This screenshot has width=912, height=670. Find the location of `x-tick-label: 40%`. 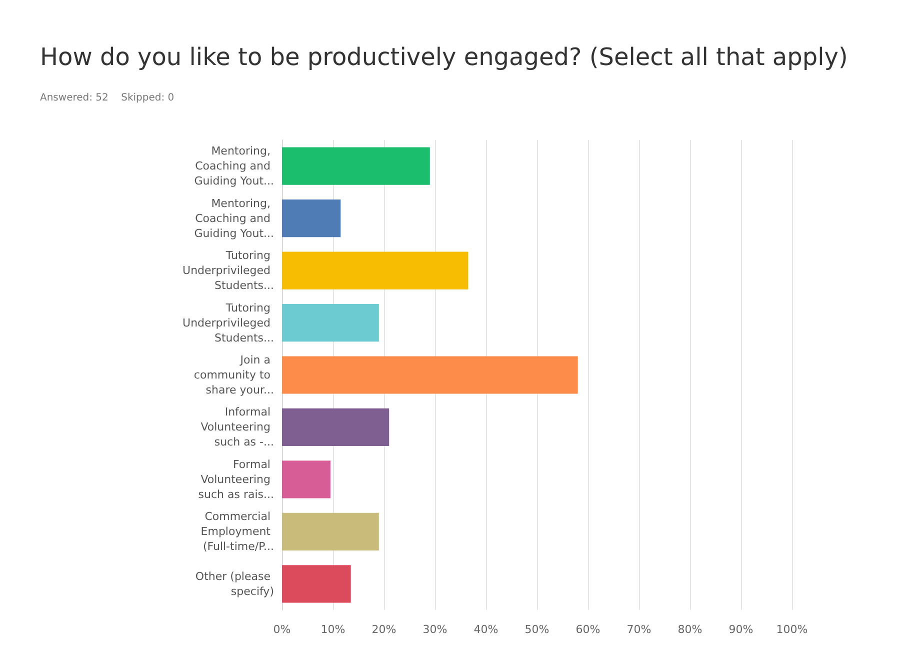

x-tick-label: 40% is located at coordinates (486, 629).